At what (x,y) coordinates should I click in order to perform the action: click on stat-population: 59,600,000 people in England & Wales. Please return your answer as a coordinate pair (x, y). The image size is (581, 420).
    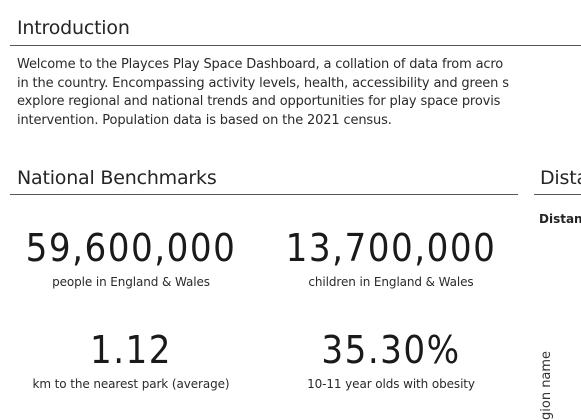
    Looking at the image, I should click on (131, 258).